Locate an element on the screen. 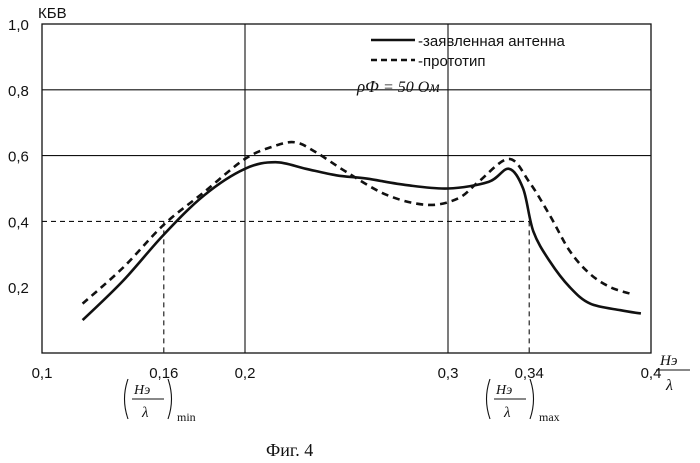 This screenshot has height=463, width=700. legend: -заявленная антенна -прототип is located at coordinates (468, 51).